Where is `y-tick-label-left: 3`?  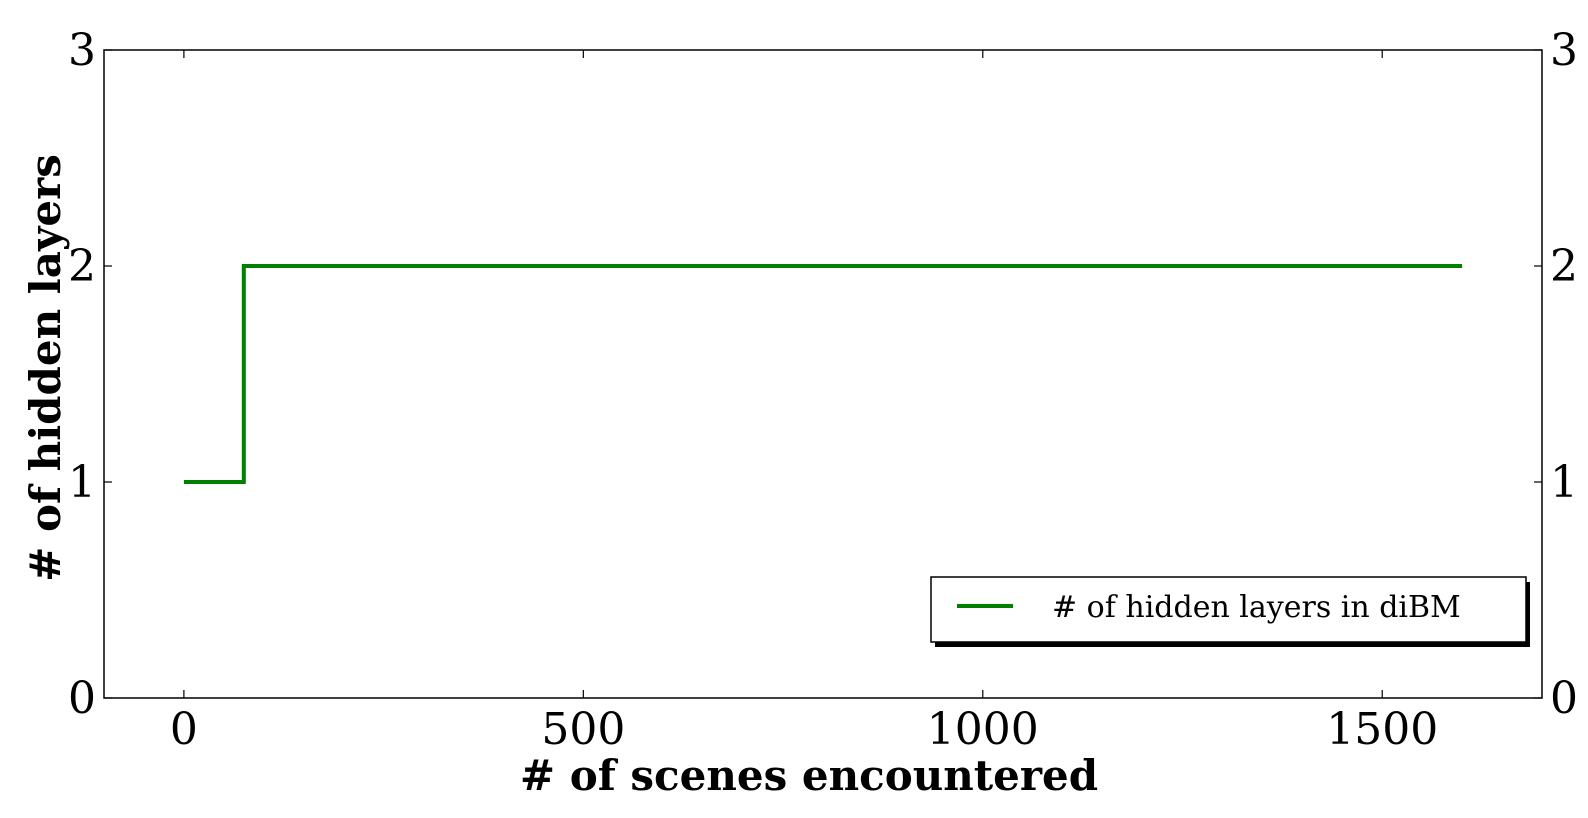
y-tick-label-left: 3 is located at coordinates (82, 50).